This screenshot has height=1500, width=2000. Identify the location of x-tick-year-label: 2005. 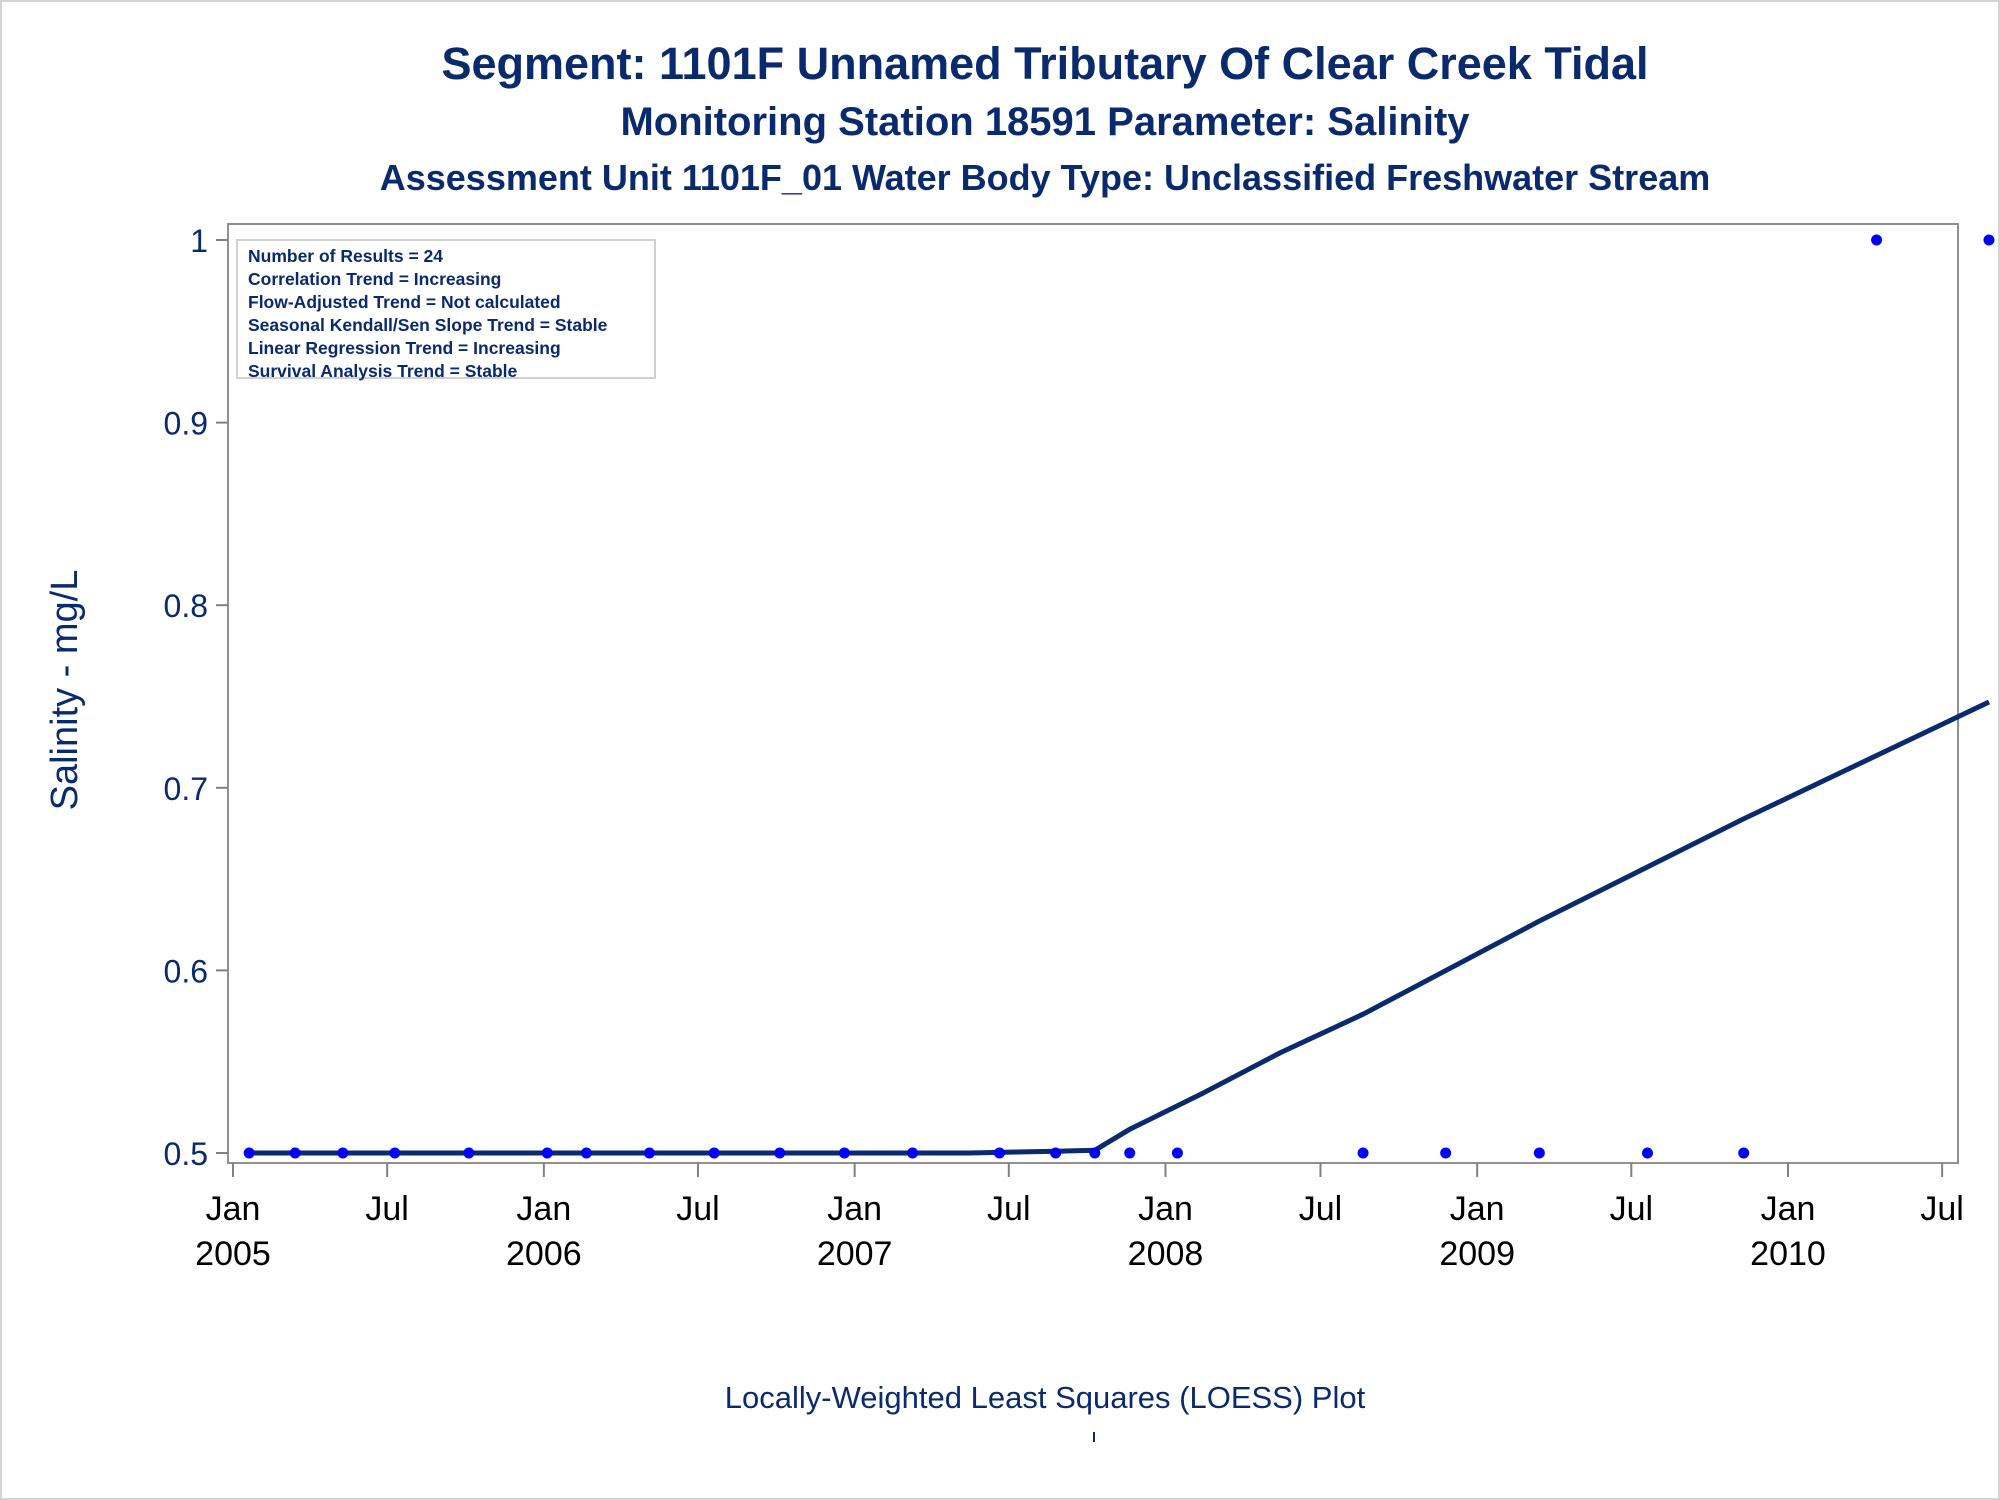
(233, 1254).